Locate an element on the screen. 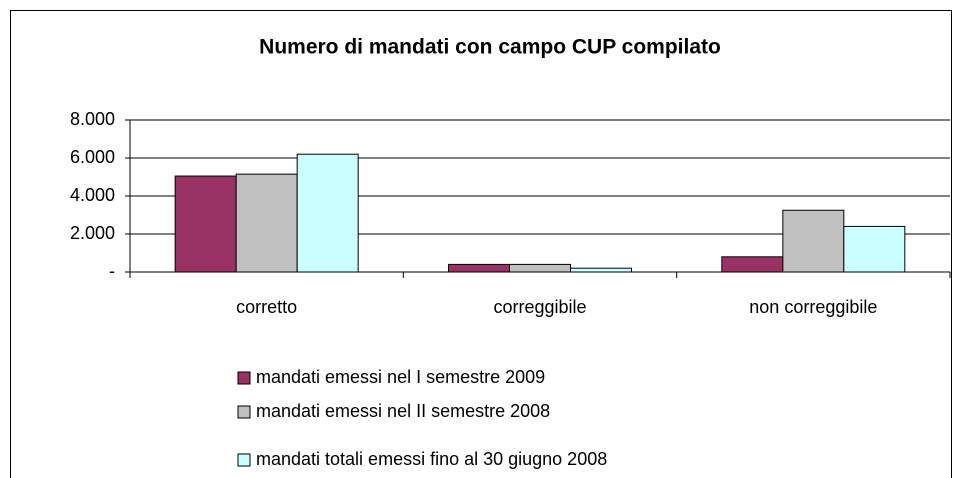 The height and width of the screenshot is (478, 957). x-tick-label: non correggibile is located at coordinates (813, 307).